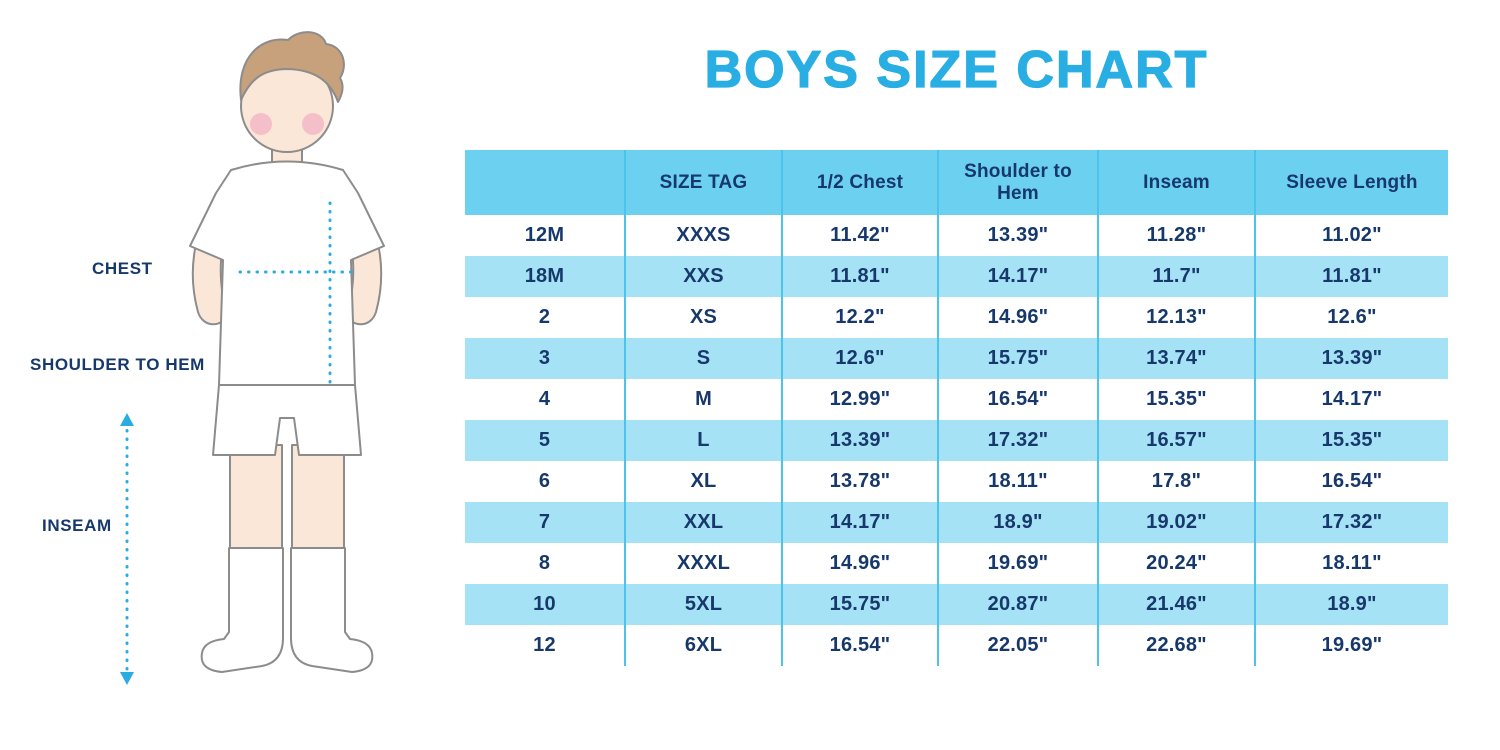 This screenshot has width=1500, height=750. Describe the element at coordinates (545, 399) in the screenshot. I see `size-cell: 4` at that location.